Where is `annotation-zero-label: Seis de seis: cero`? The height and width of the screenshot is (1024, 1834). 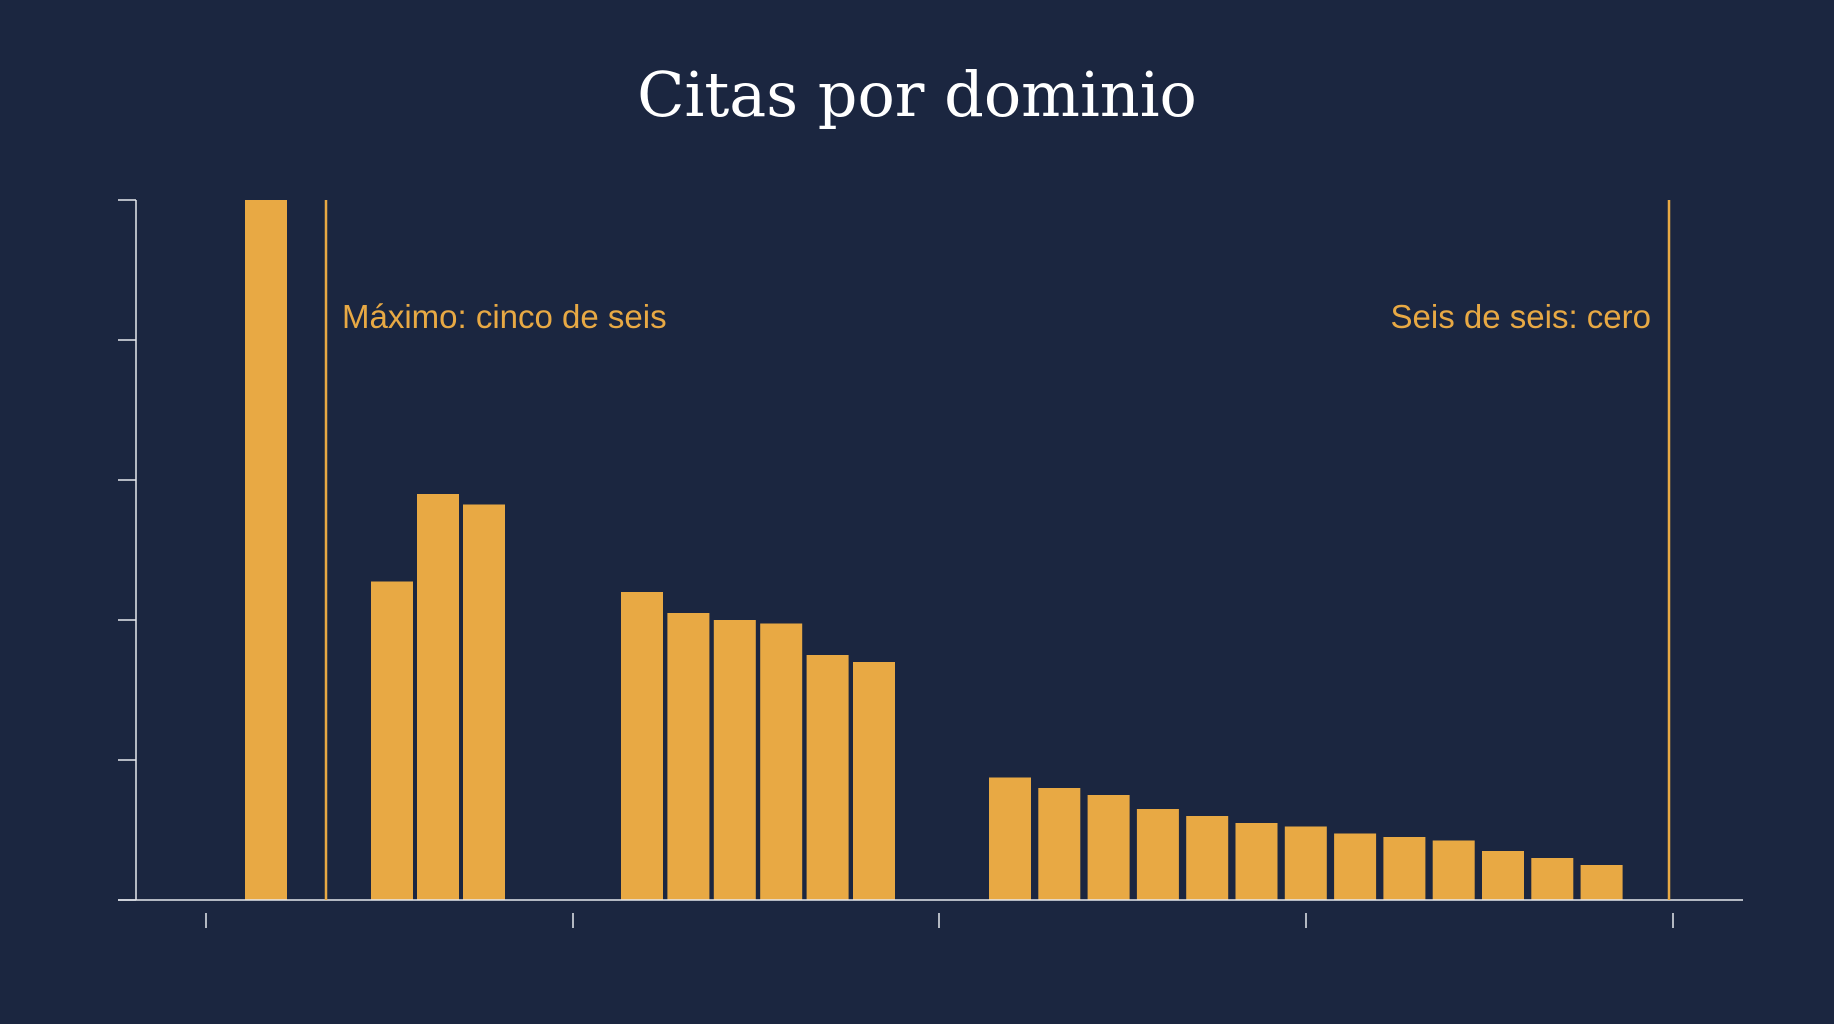 annotation-zero-label: Seis de seis: cero is located at coordinates (1521, 316).